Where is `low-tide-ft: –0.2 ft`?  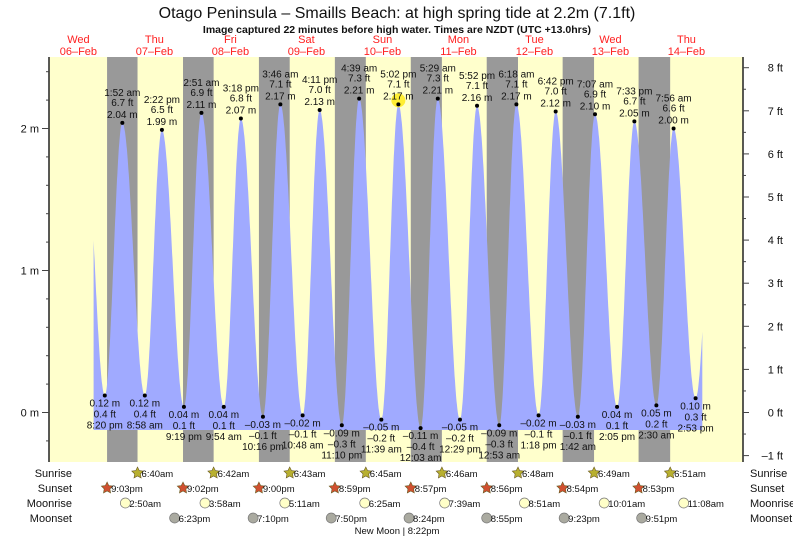 low-tide-ft: –0.2 ft is located at coordinates (381, 439).